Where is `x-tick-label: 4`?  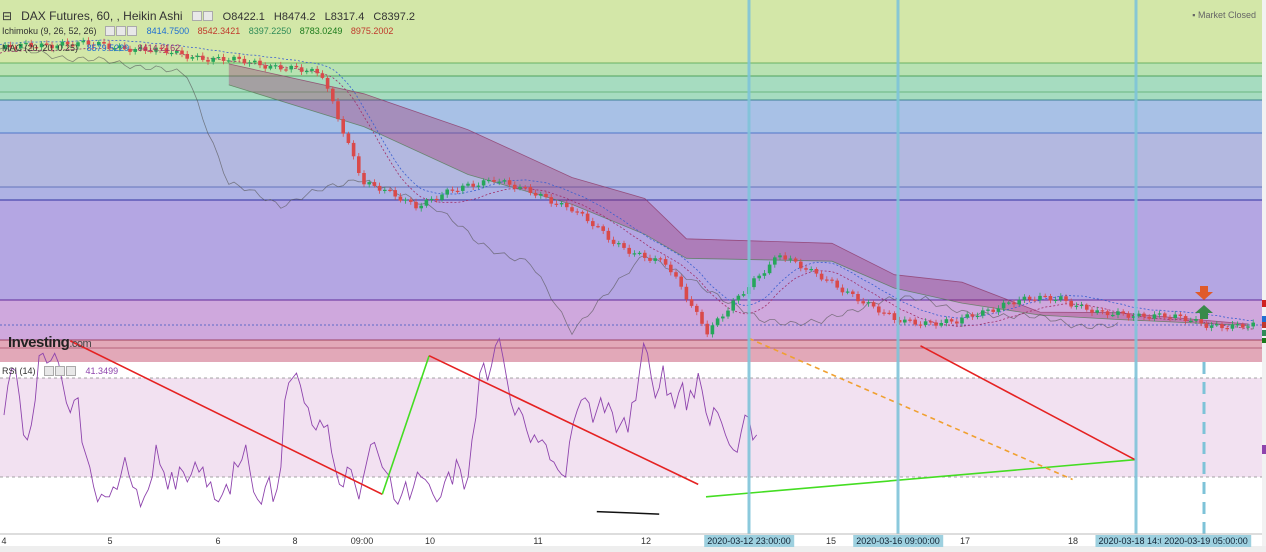 x-tick-label: 4 is located at coordinates (4, 541).